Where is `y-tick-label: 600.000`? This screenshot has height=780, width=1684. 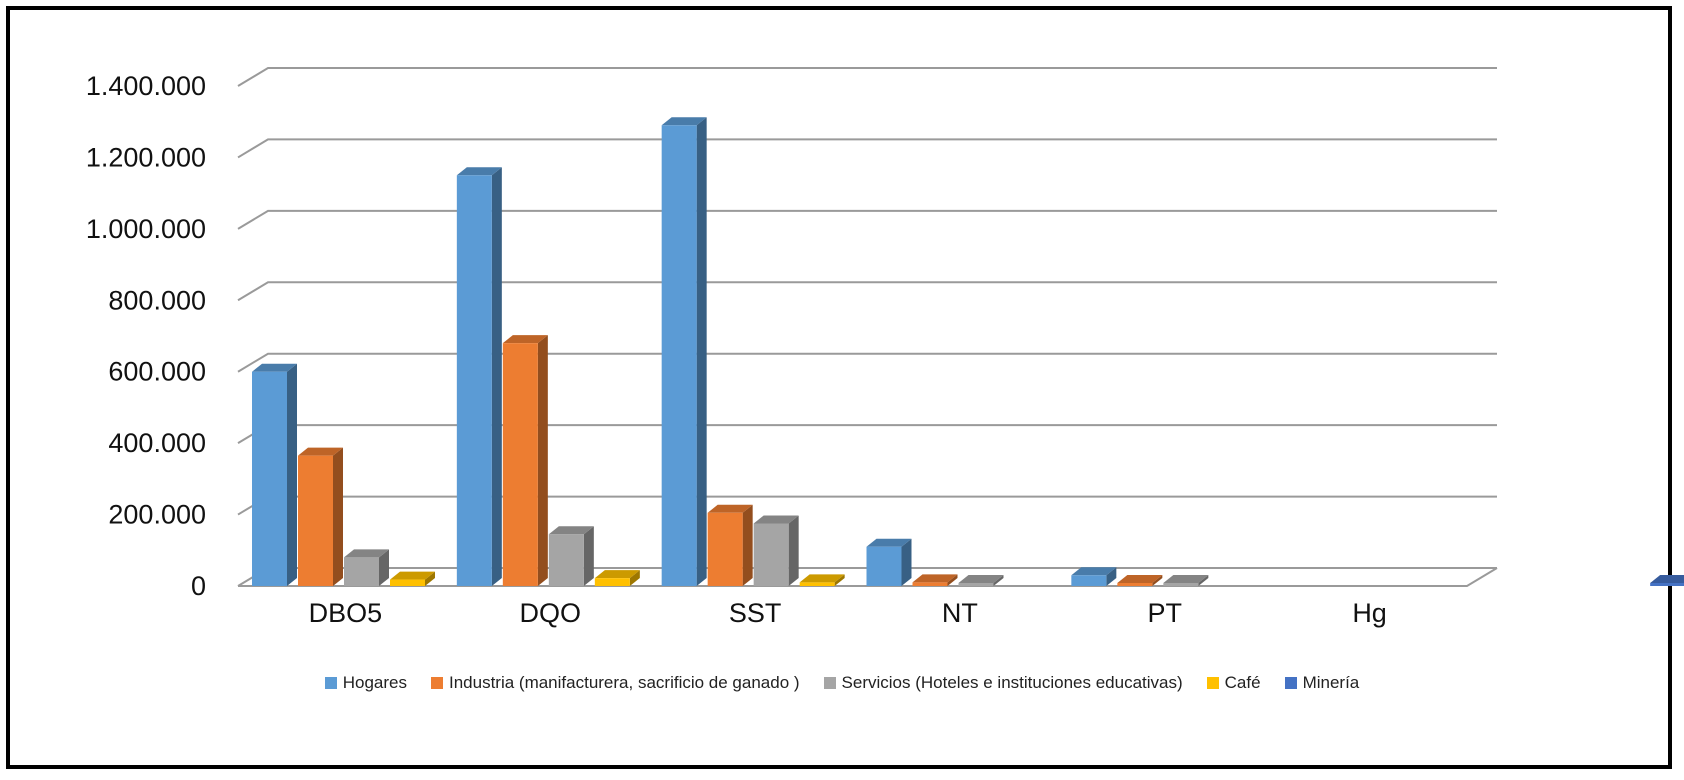
y-tick-label: 600.000 is located at coordinates (157, 372).